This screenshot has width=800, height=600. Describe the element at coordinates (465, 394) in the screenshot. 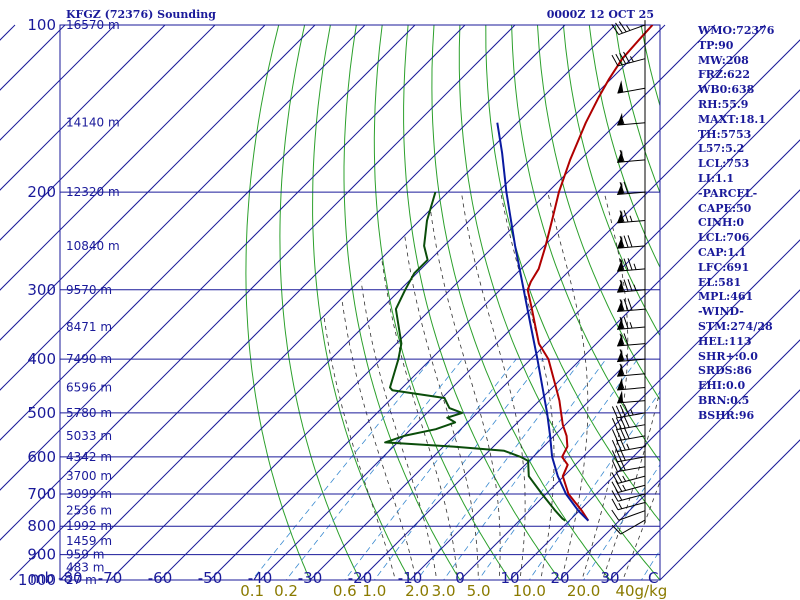

I see `moist-adiabat-line` at that location.